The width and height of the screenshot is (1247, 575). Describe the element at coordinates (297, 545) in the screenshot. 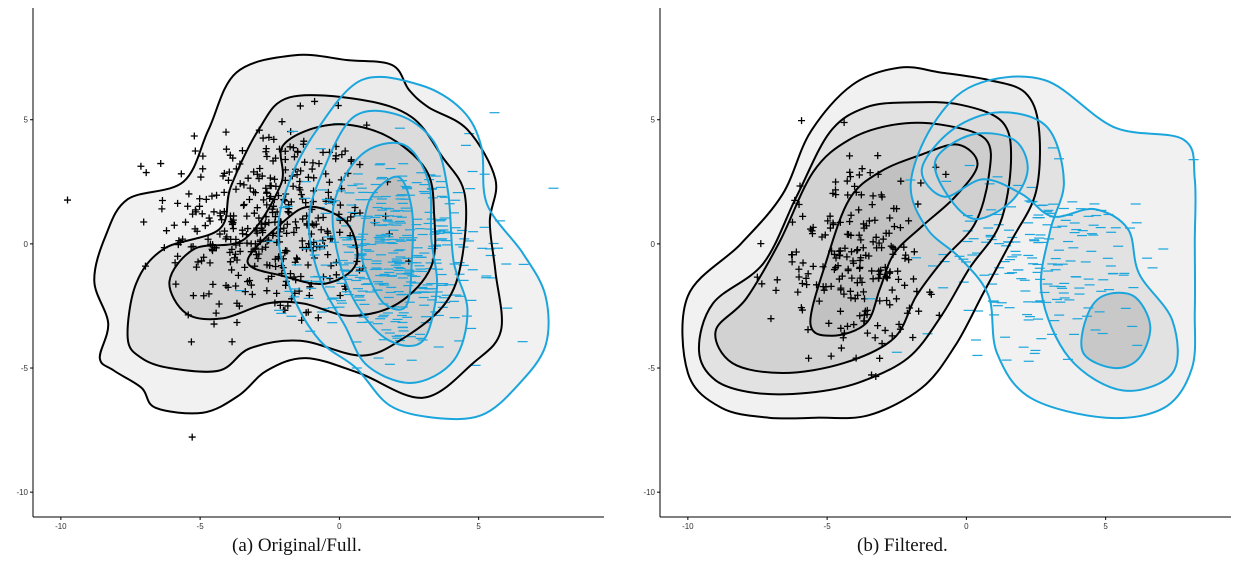

I see `caption-original-full: (a) Original/Full.` at that location.